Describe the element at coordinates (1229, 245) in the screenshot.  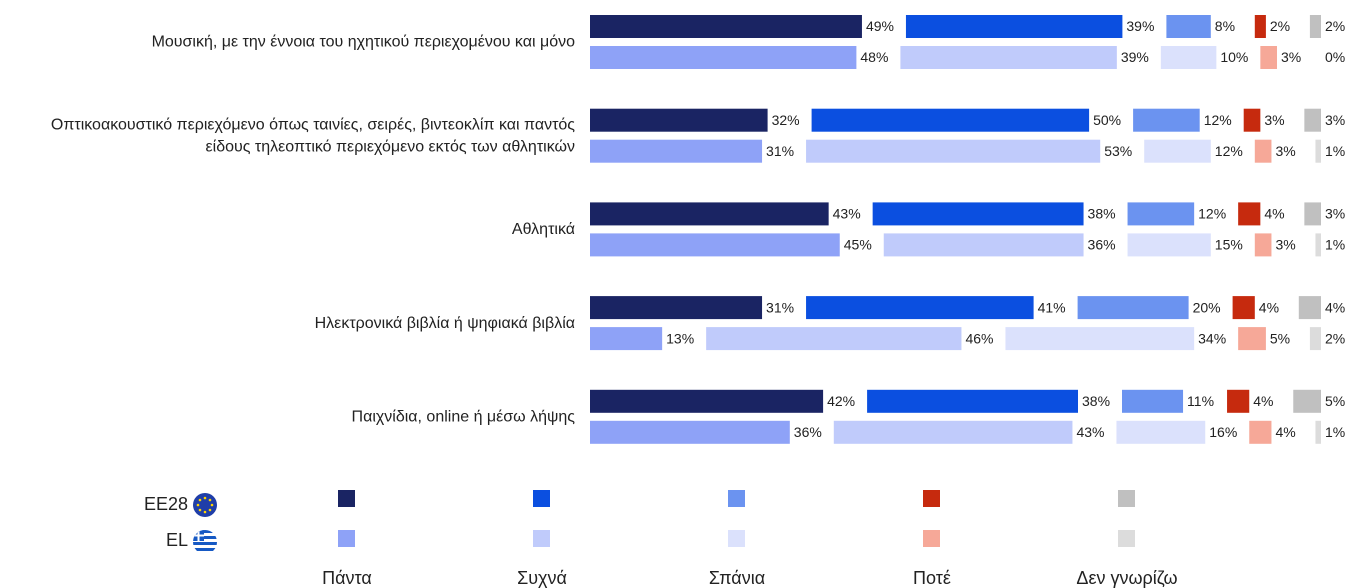
I see `value-label: 15%` at that location.